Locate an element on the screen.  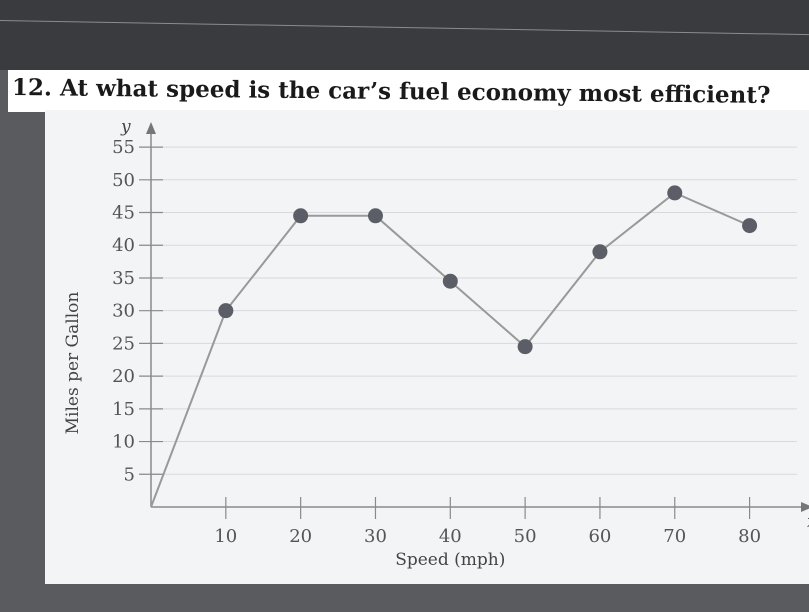
y-tick-label: 5 is located at coordinates (129, 474).